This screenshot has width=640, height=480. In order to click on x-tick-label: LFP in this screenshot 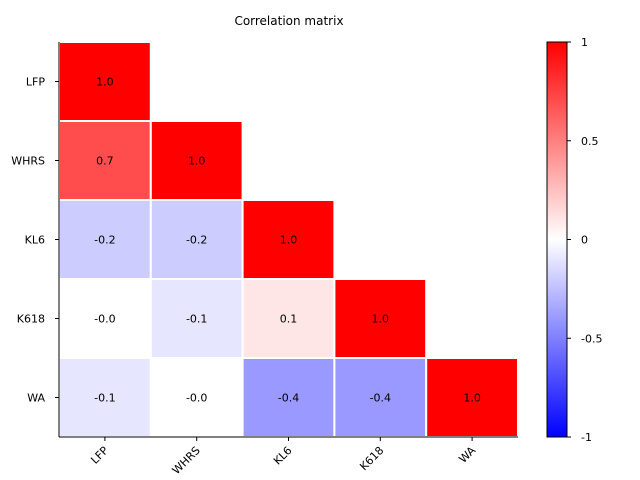, I will do `click(99, 455)`.